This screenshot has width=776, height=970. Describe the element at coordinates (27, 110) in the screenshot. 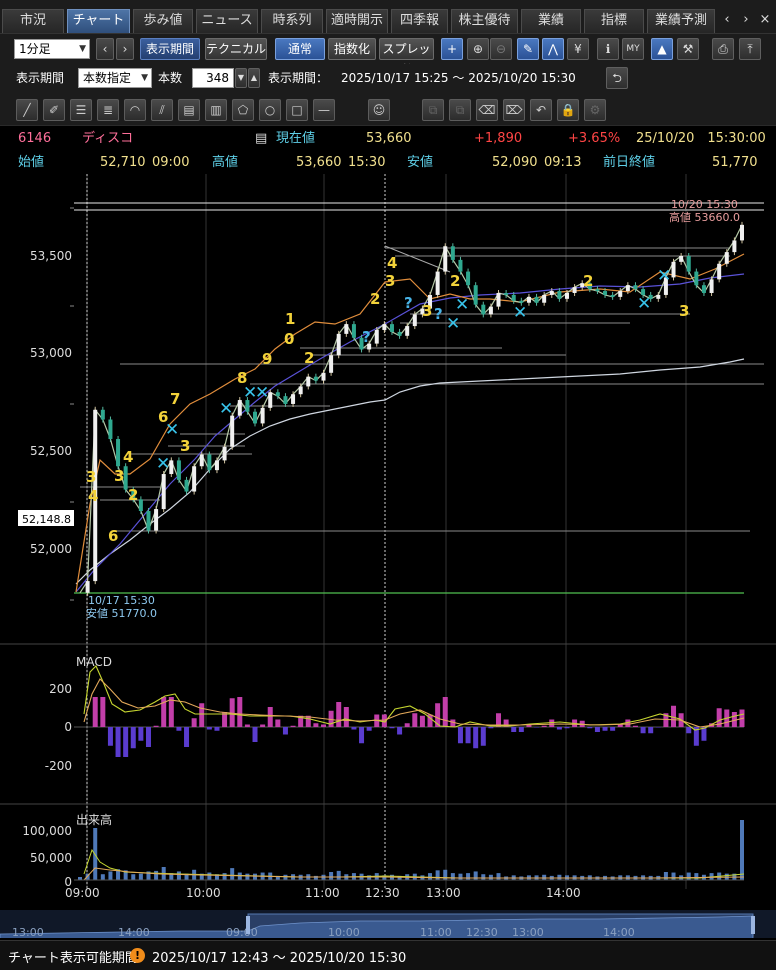

I see `trendline-tool-icon: ╱` at that location.